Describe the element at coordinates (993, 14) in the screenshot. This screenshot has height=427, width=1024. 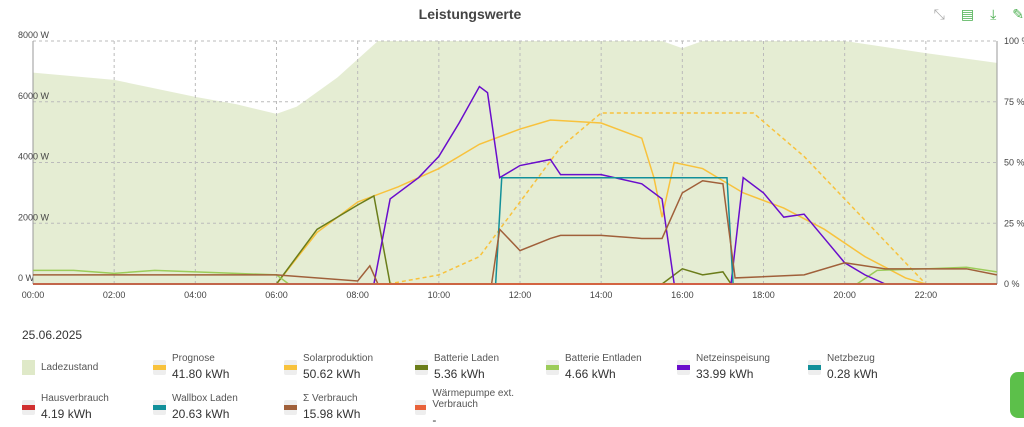
I see `download-icon: ⤓` at that location.